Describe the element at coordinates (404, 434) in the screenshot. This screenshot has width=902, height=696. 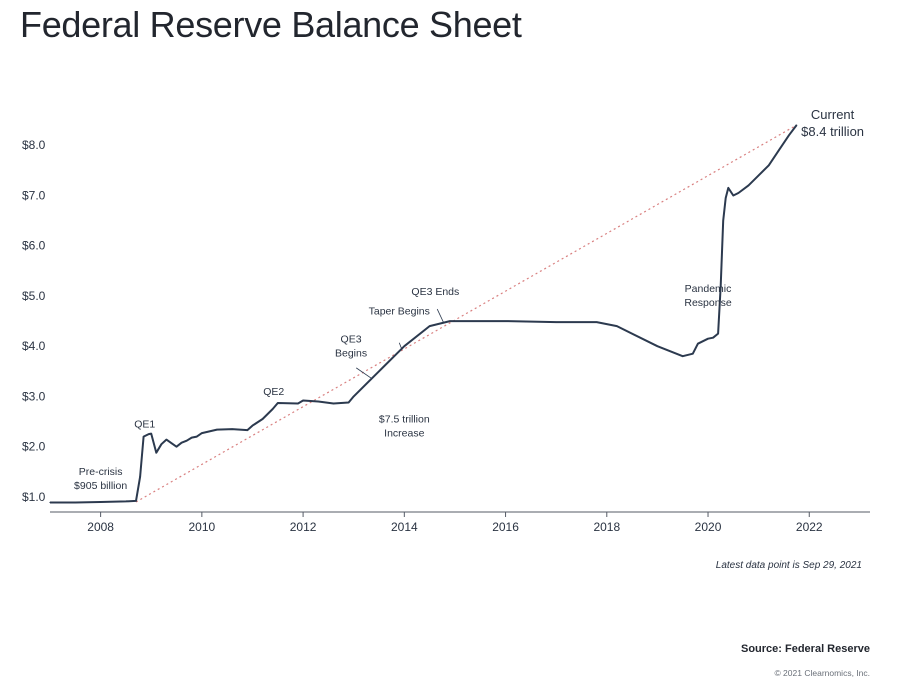
I see `annotation-label: Increase` at that location.